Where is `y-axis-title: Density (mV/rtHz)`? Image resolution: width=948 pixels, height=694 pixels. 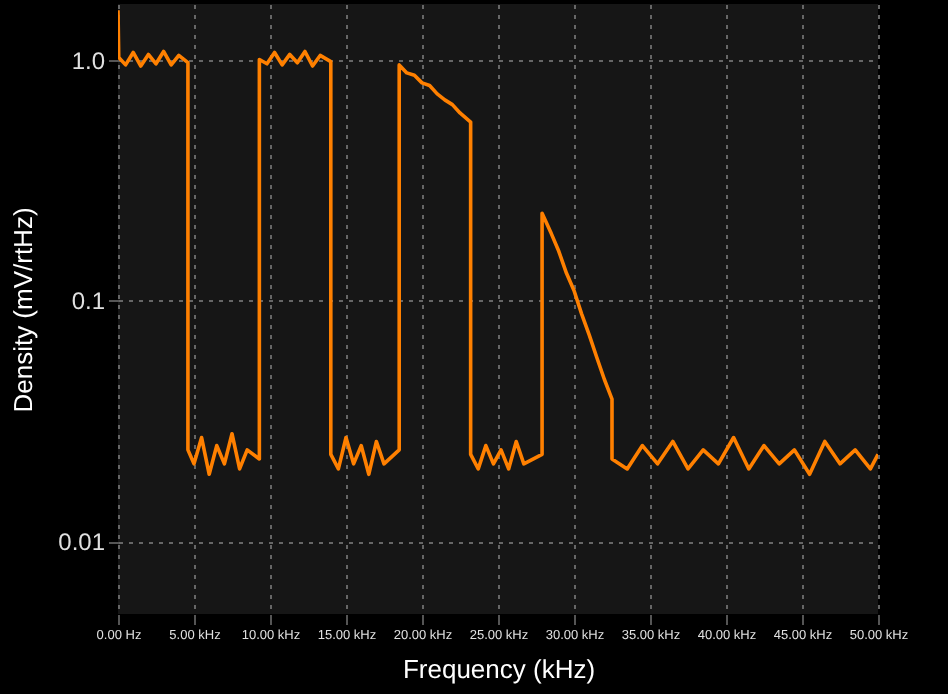 y-axis-title: Density (mV/rtHz) is located at coordinates (23, 310).